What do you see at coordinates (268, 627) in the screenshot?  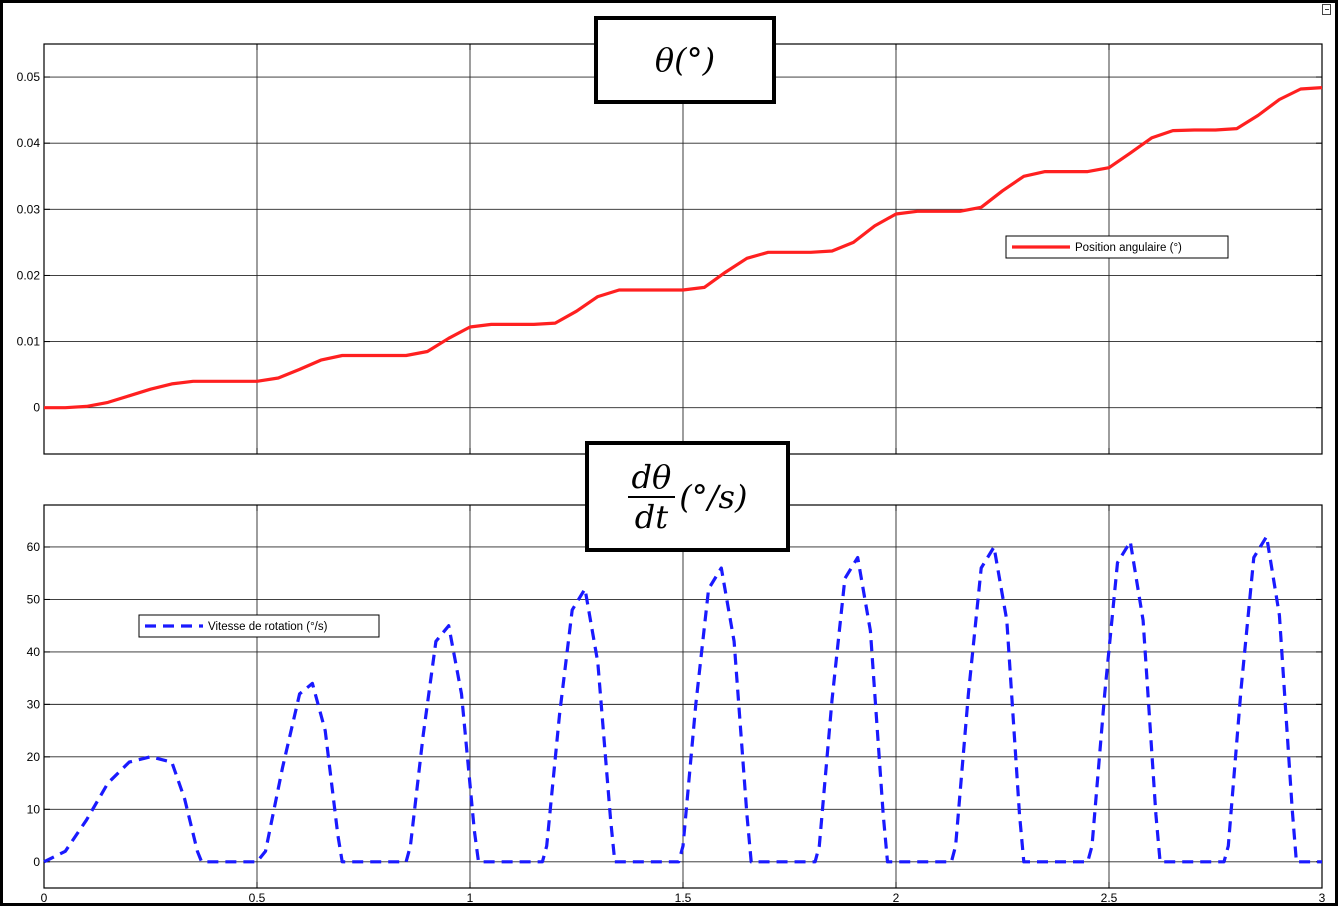 I see `bottom-legend-label: Vitesse de rotation (°/s)` at bounding box center [268, 627].